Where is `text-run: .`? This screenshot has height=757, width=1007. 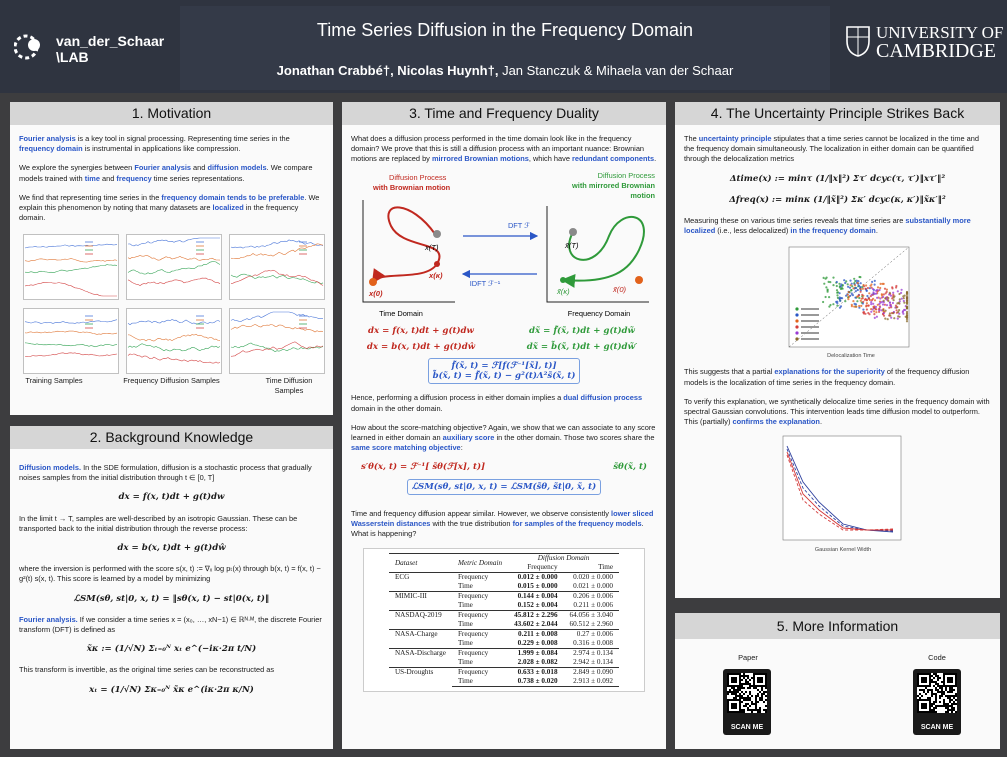 text-run: . is located at coordinates (655, 159).